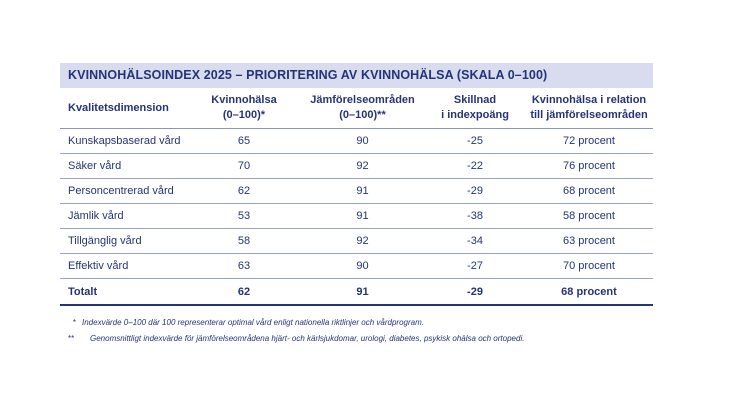 The width and height of the screenshot is (746, 419). Describe the element at coordinates (71, 338) in the screenshot. I see `footnote-mark: **` at that location.